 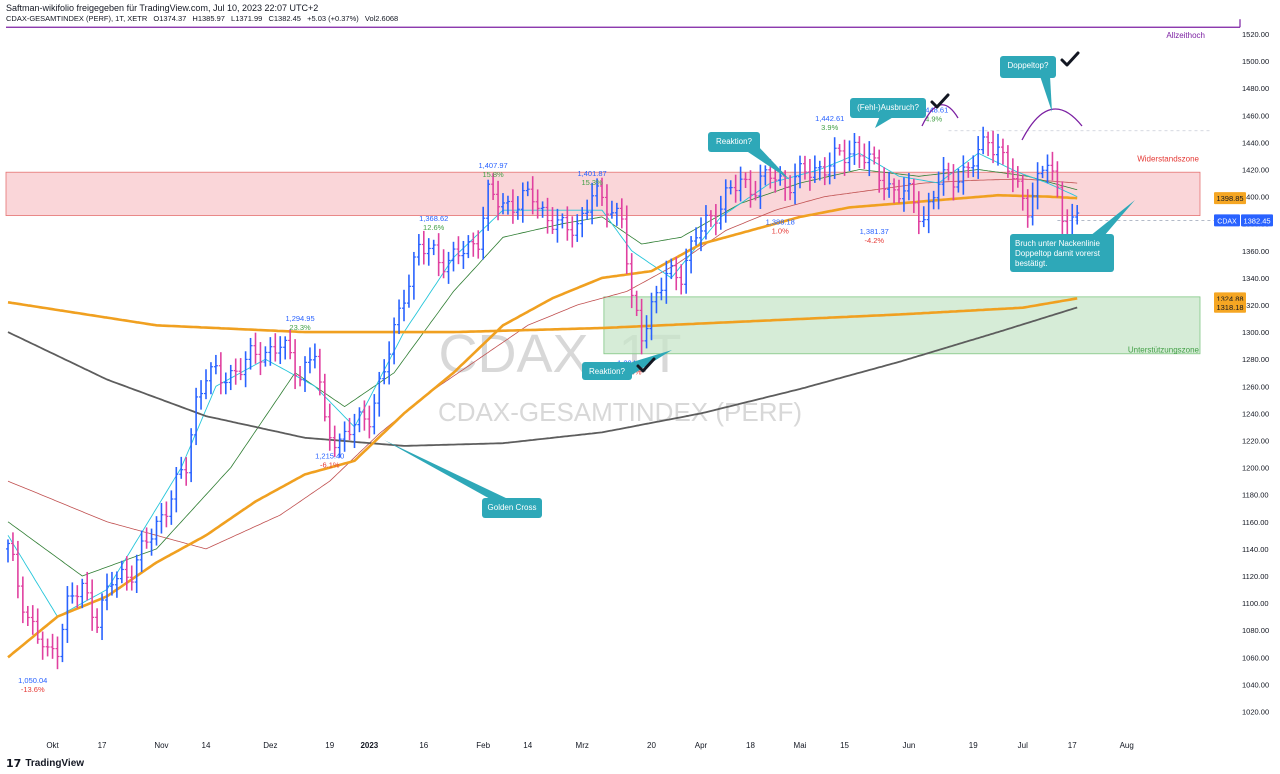 What do you see at coordinates (1046, 94) in the screenshot?
I see `callout-doppeltop-pointer` at bounding box center [1046, 94].